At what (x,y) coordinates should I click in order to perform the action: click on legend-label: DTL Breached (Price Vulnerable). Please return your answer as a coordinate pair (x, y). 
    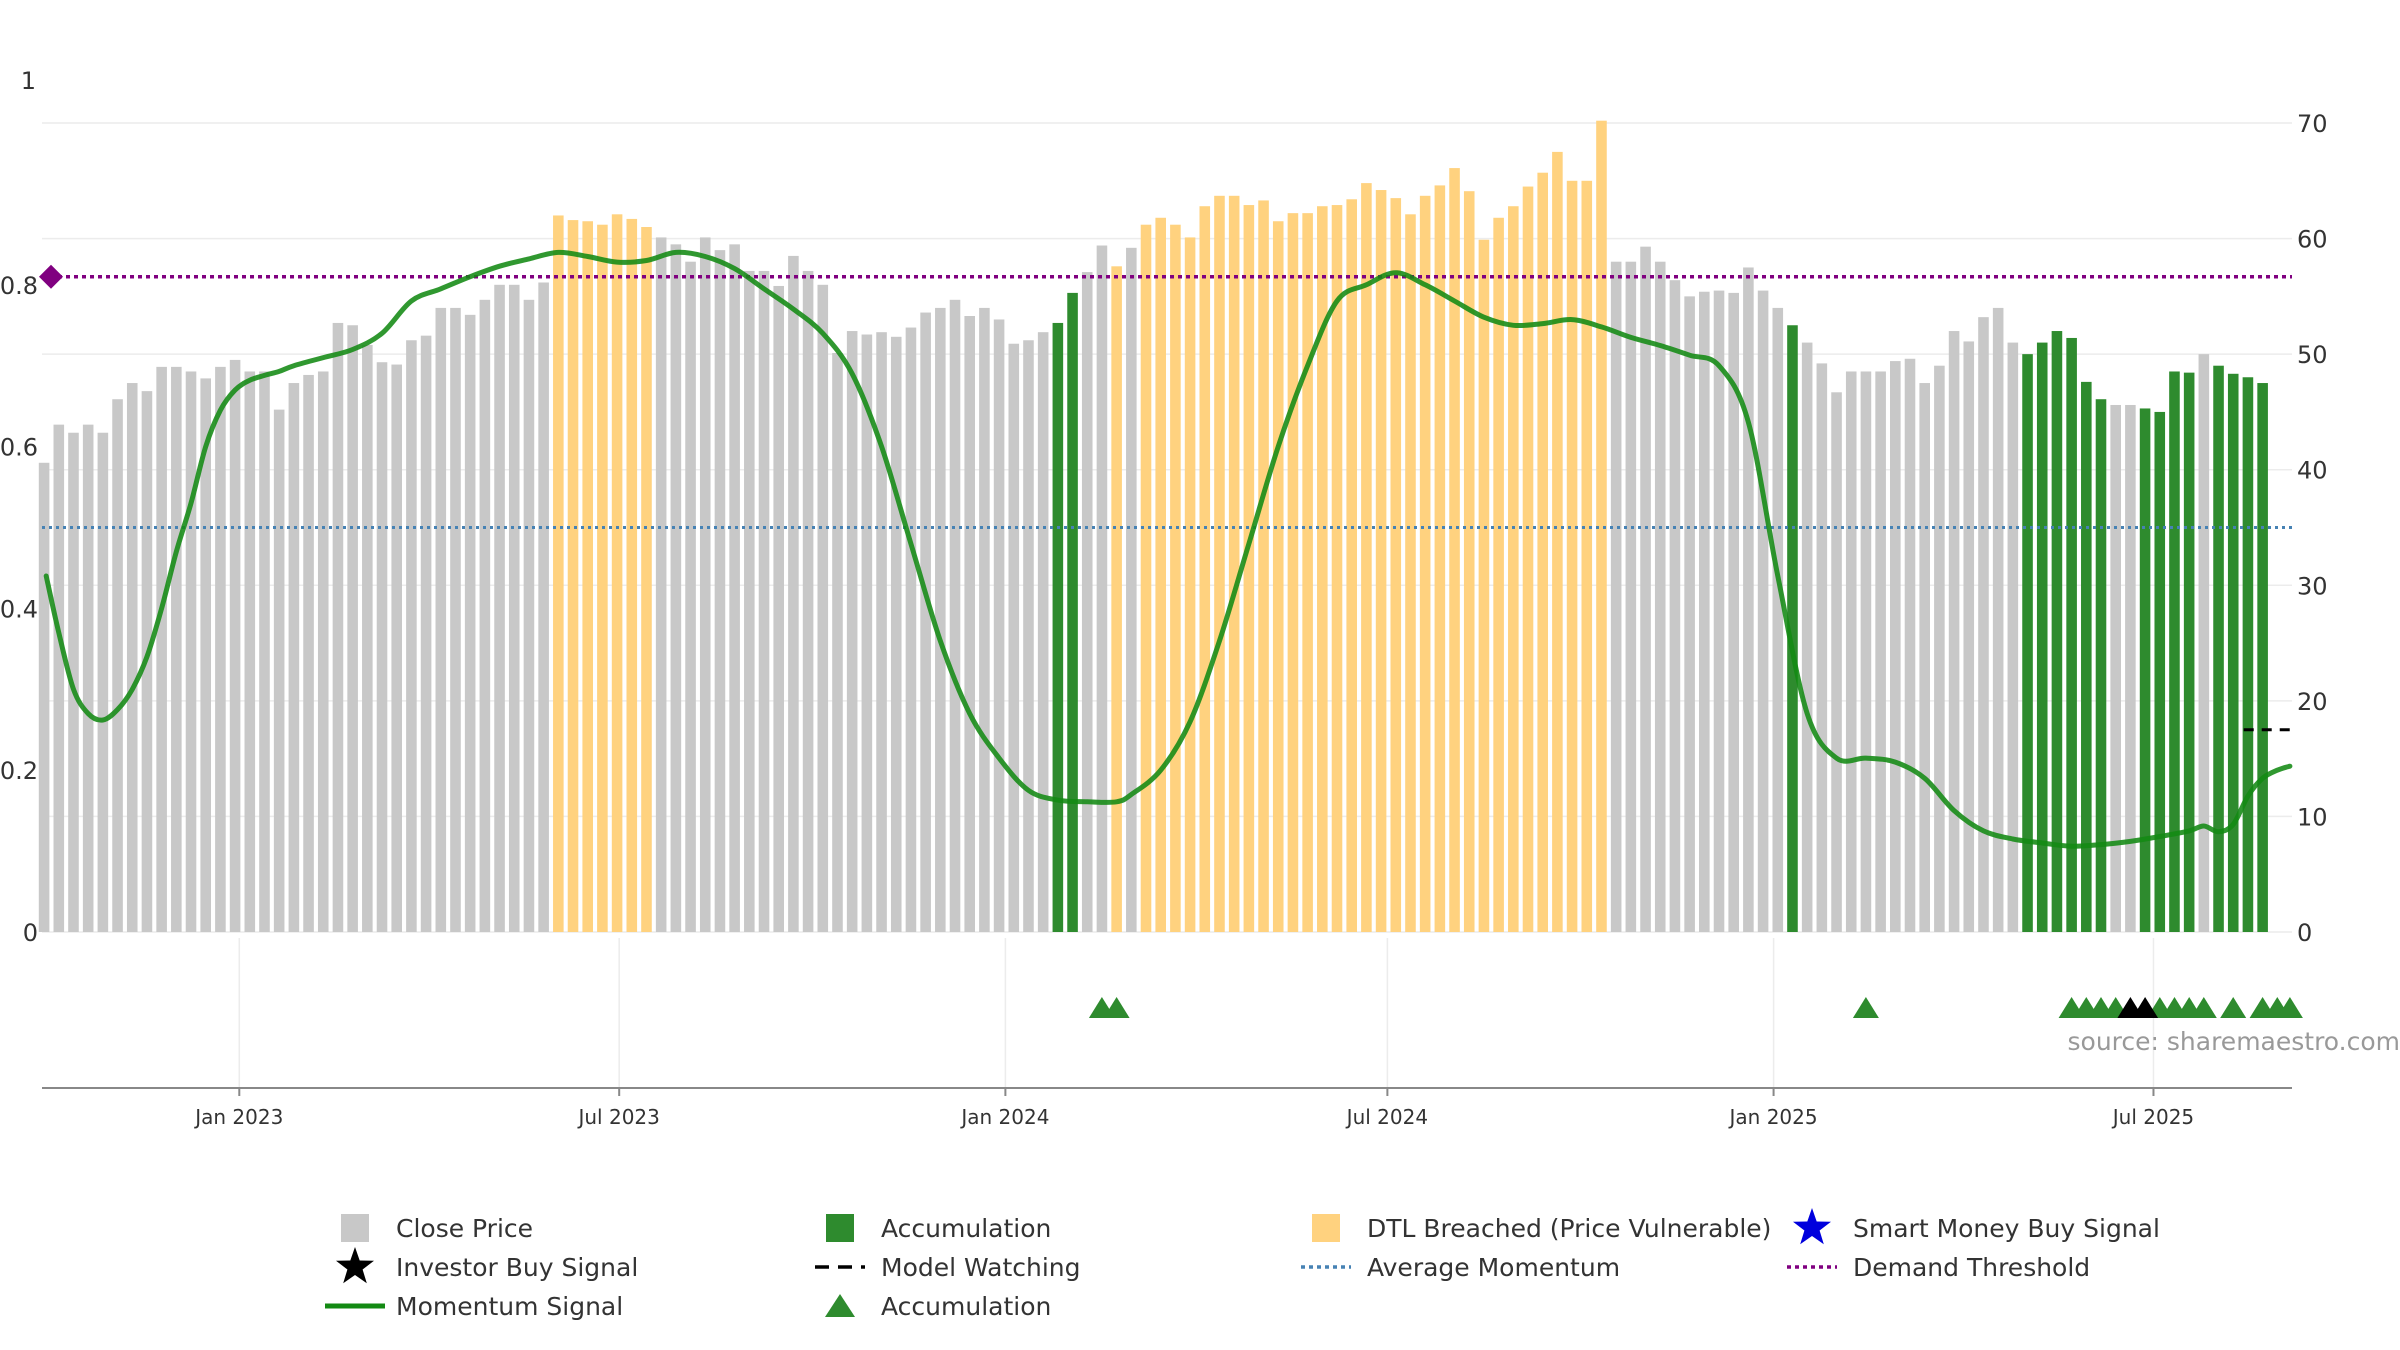
    Looking at the image, I should click on (1569, 1228).